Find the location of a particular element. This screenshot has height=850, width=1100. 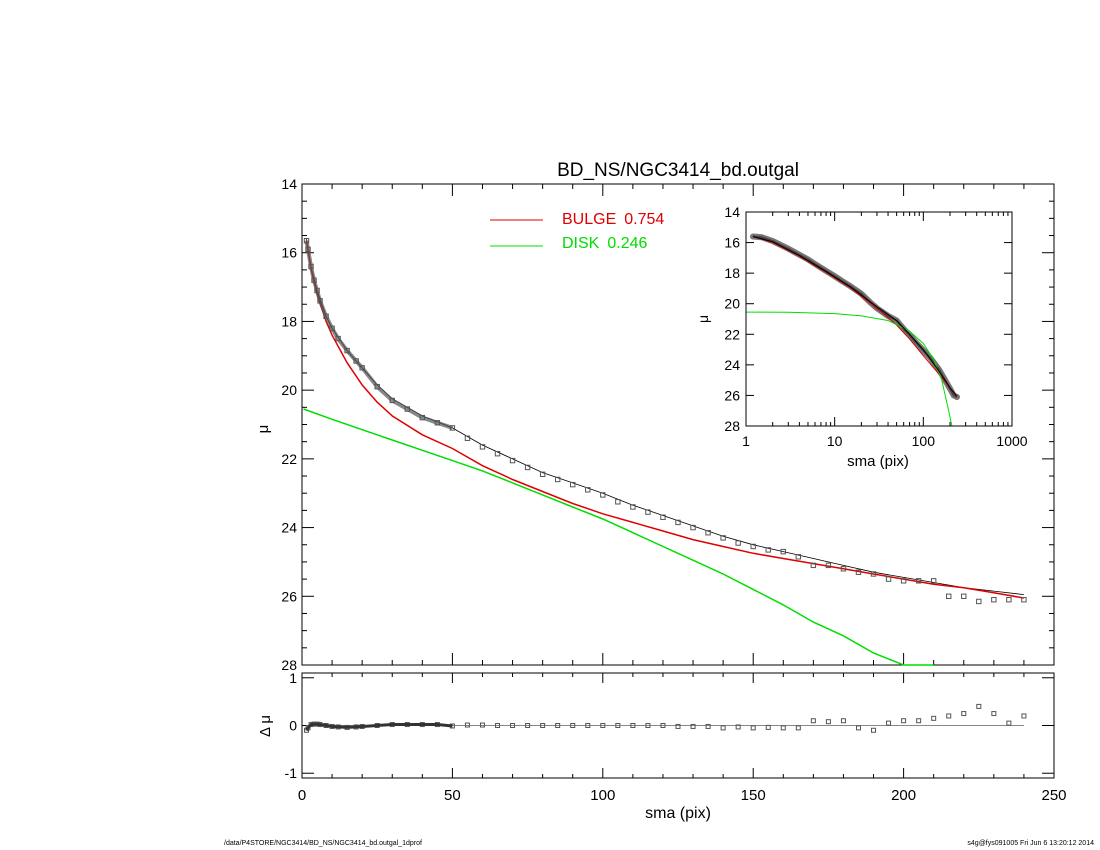

inset-series-group is located at coordinates (852, 330).